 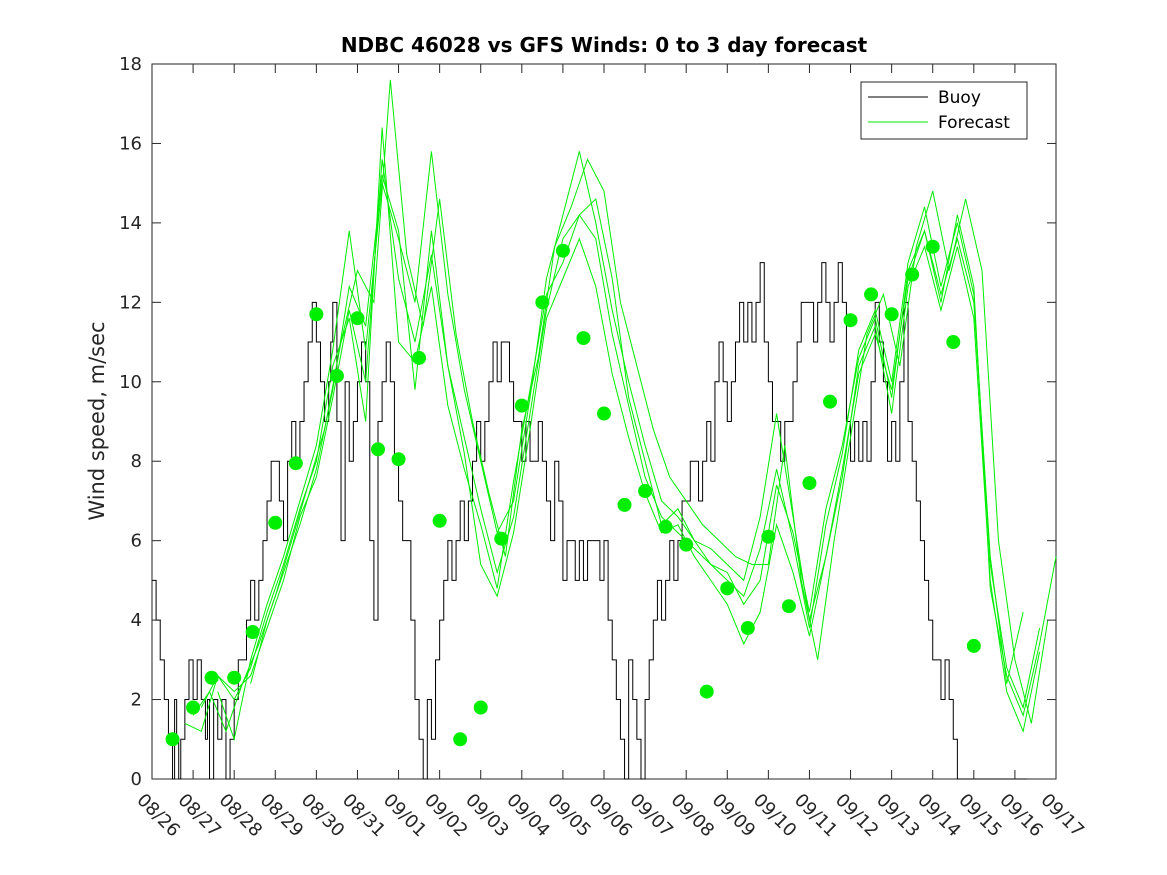 I want to click on legend: Buoy Forecast, so click(x=944, y=110).